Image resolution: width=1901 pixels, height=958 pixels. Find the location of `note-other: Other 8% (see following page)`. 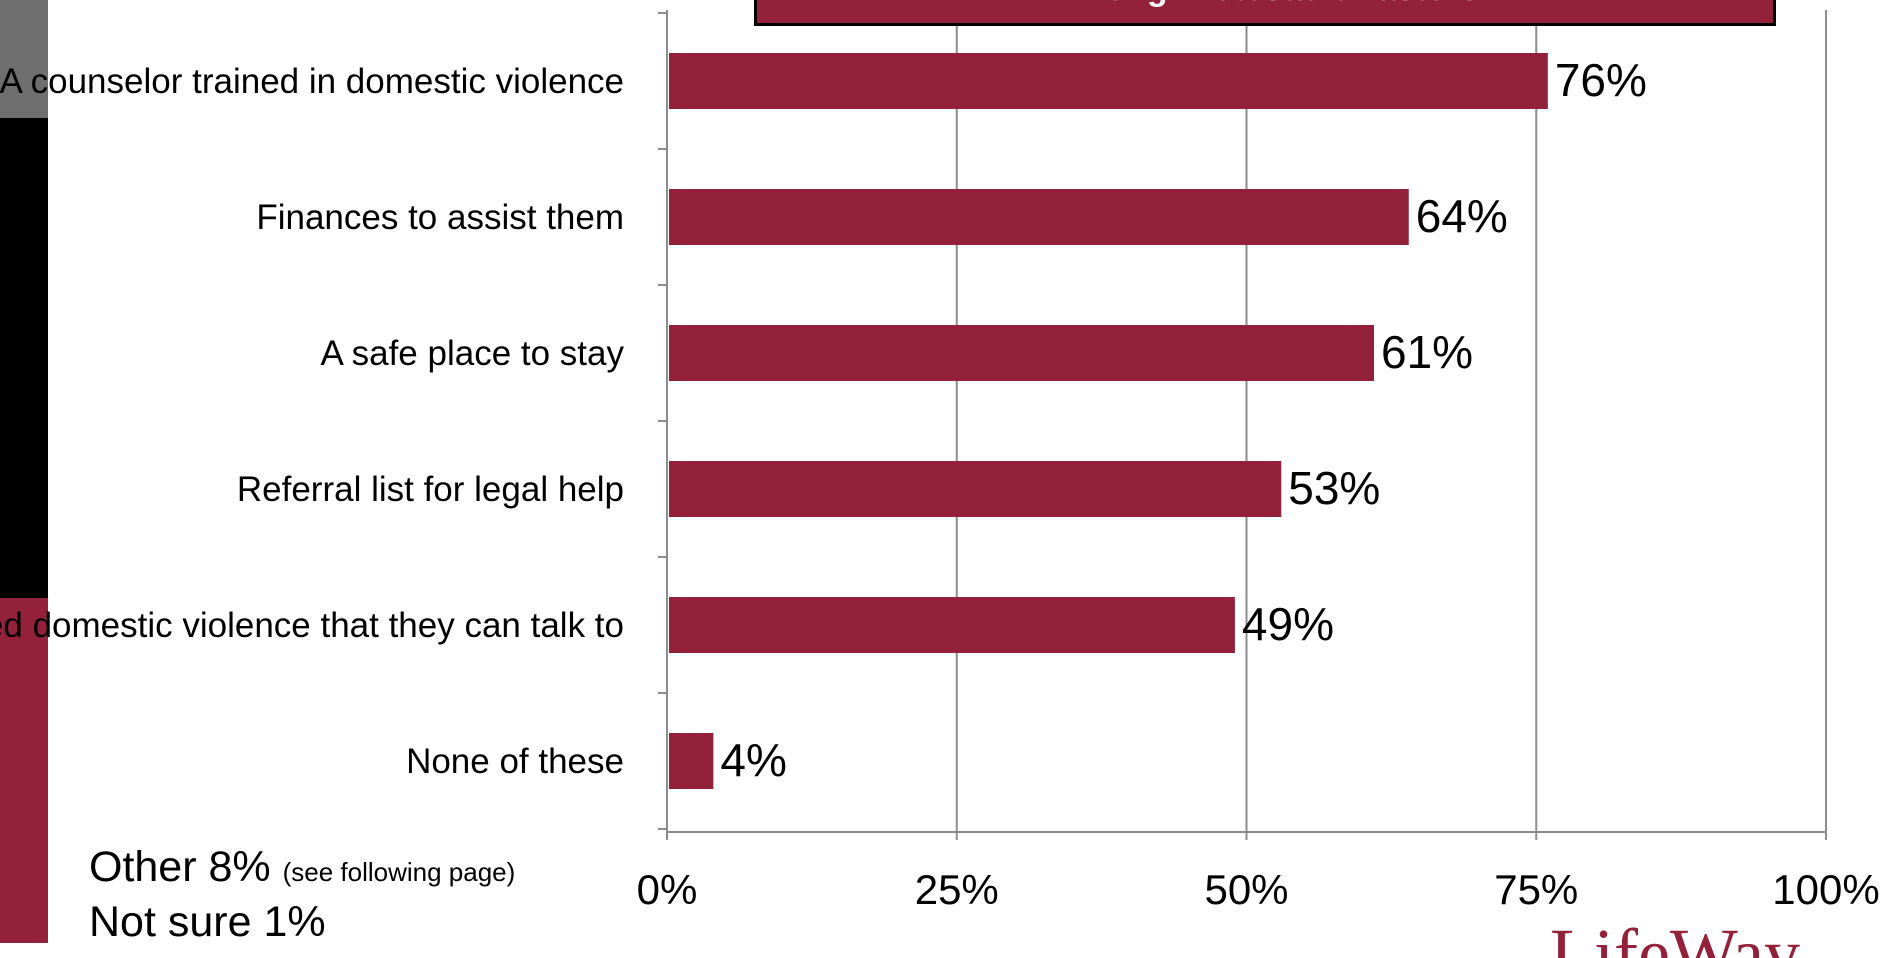

note-other: Other 8% (see following page) is located at coordinates (302, 867).